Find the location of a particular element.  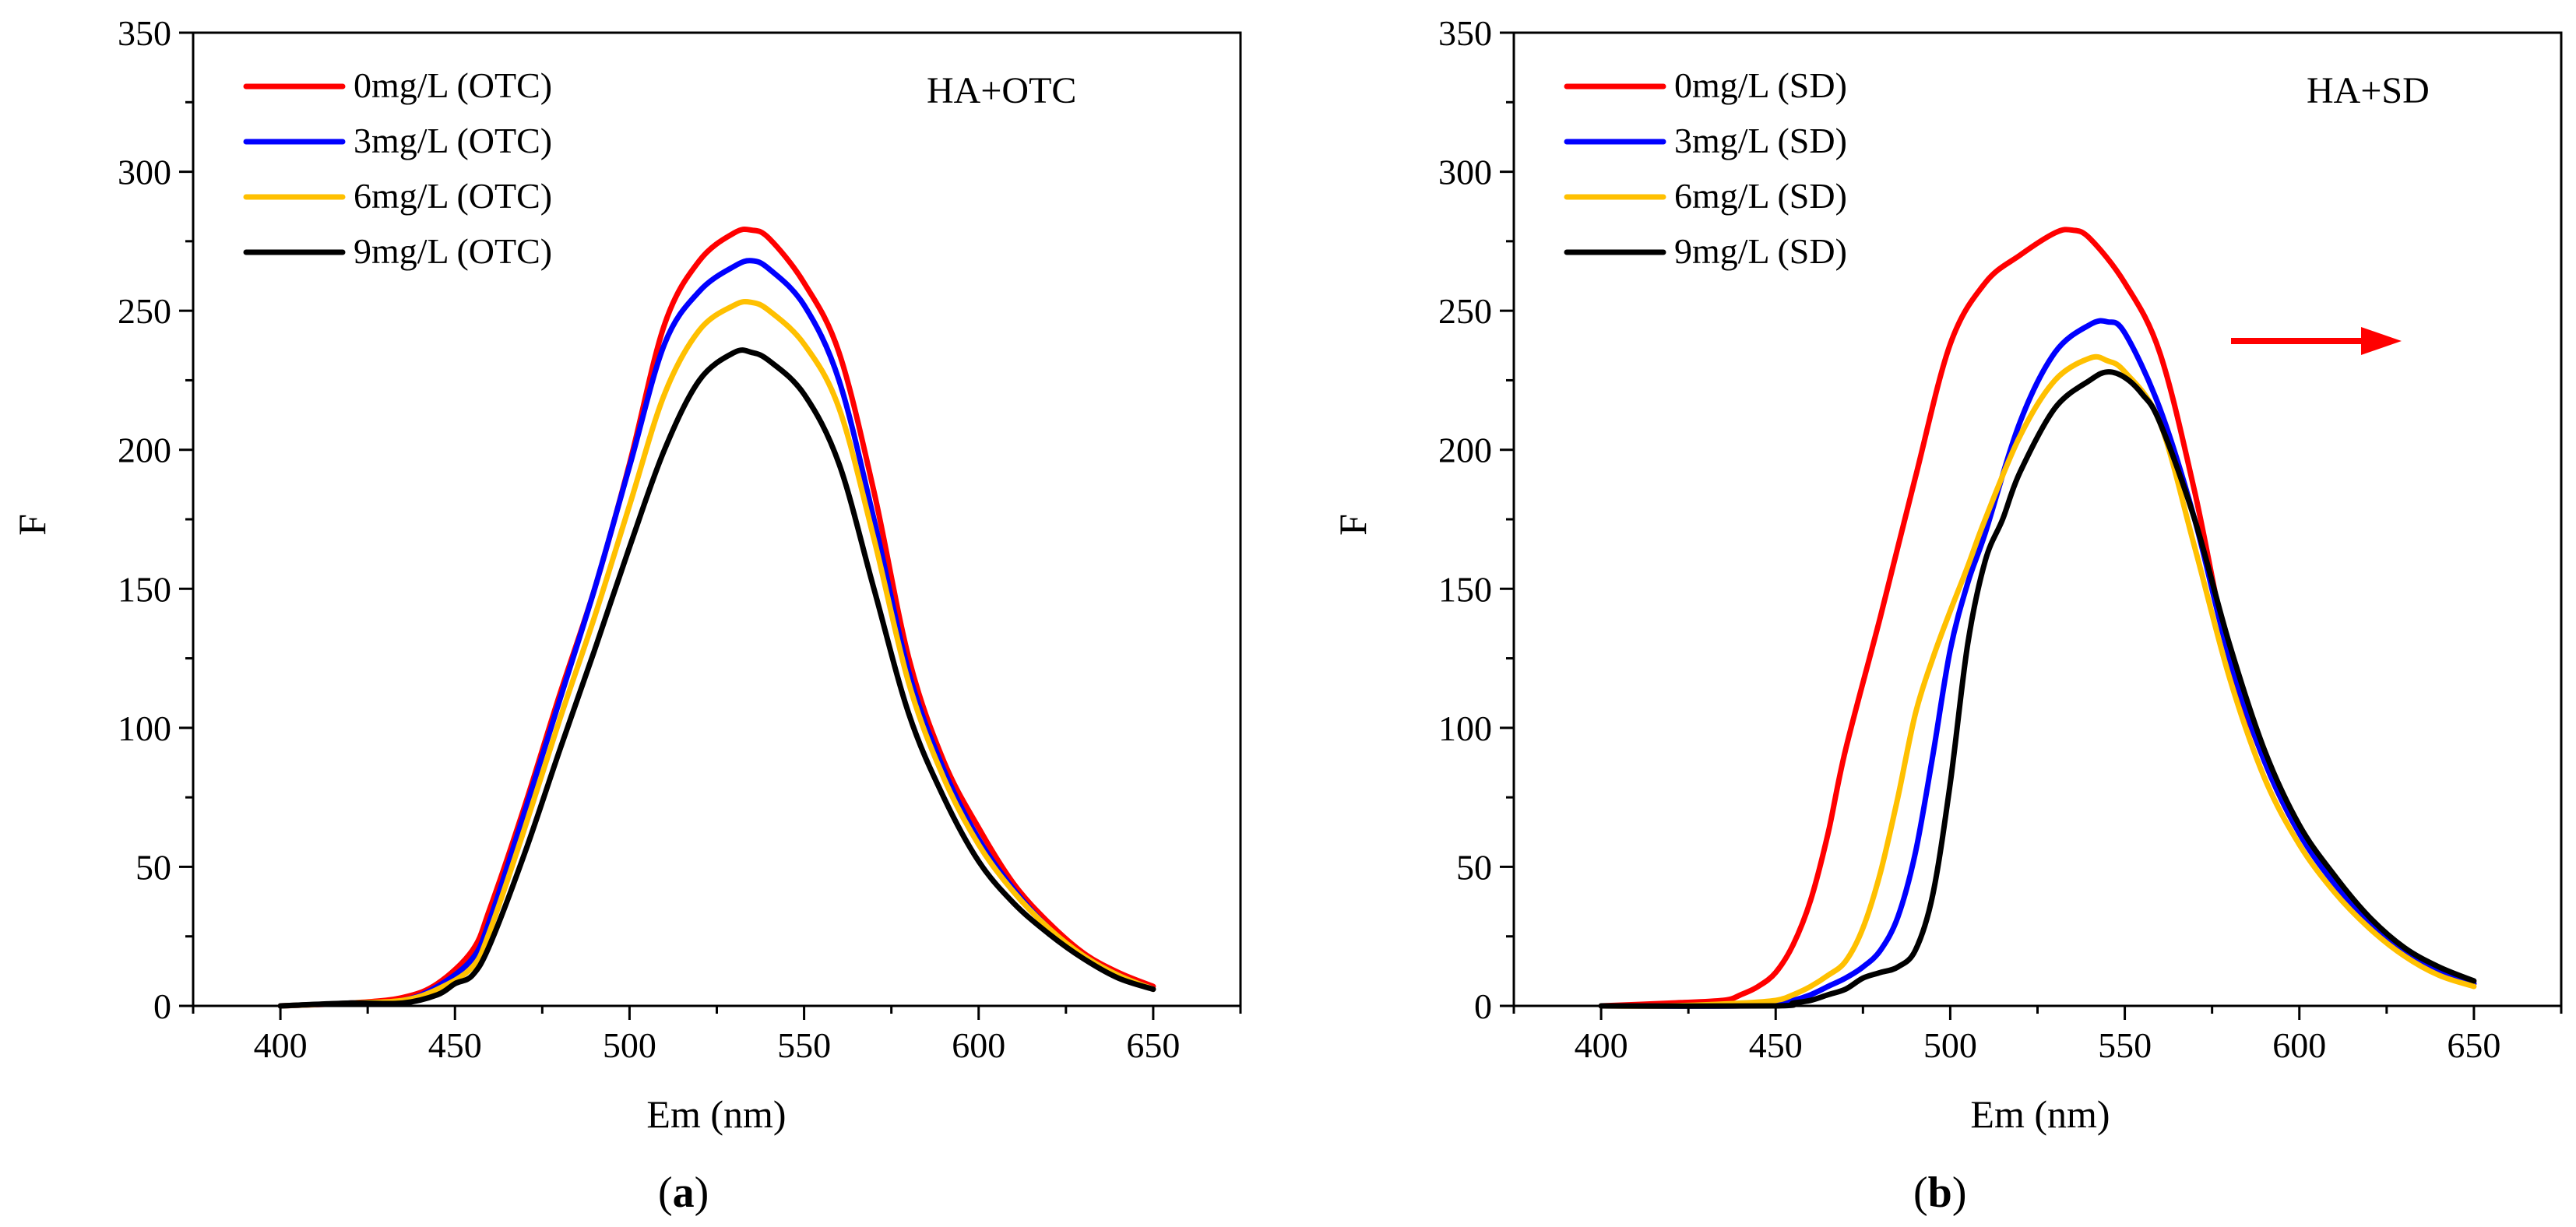

legend-item: 9mg/L (OTC) is located at coordinates (397, 251).